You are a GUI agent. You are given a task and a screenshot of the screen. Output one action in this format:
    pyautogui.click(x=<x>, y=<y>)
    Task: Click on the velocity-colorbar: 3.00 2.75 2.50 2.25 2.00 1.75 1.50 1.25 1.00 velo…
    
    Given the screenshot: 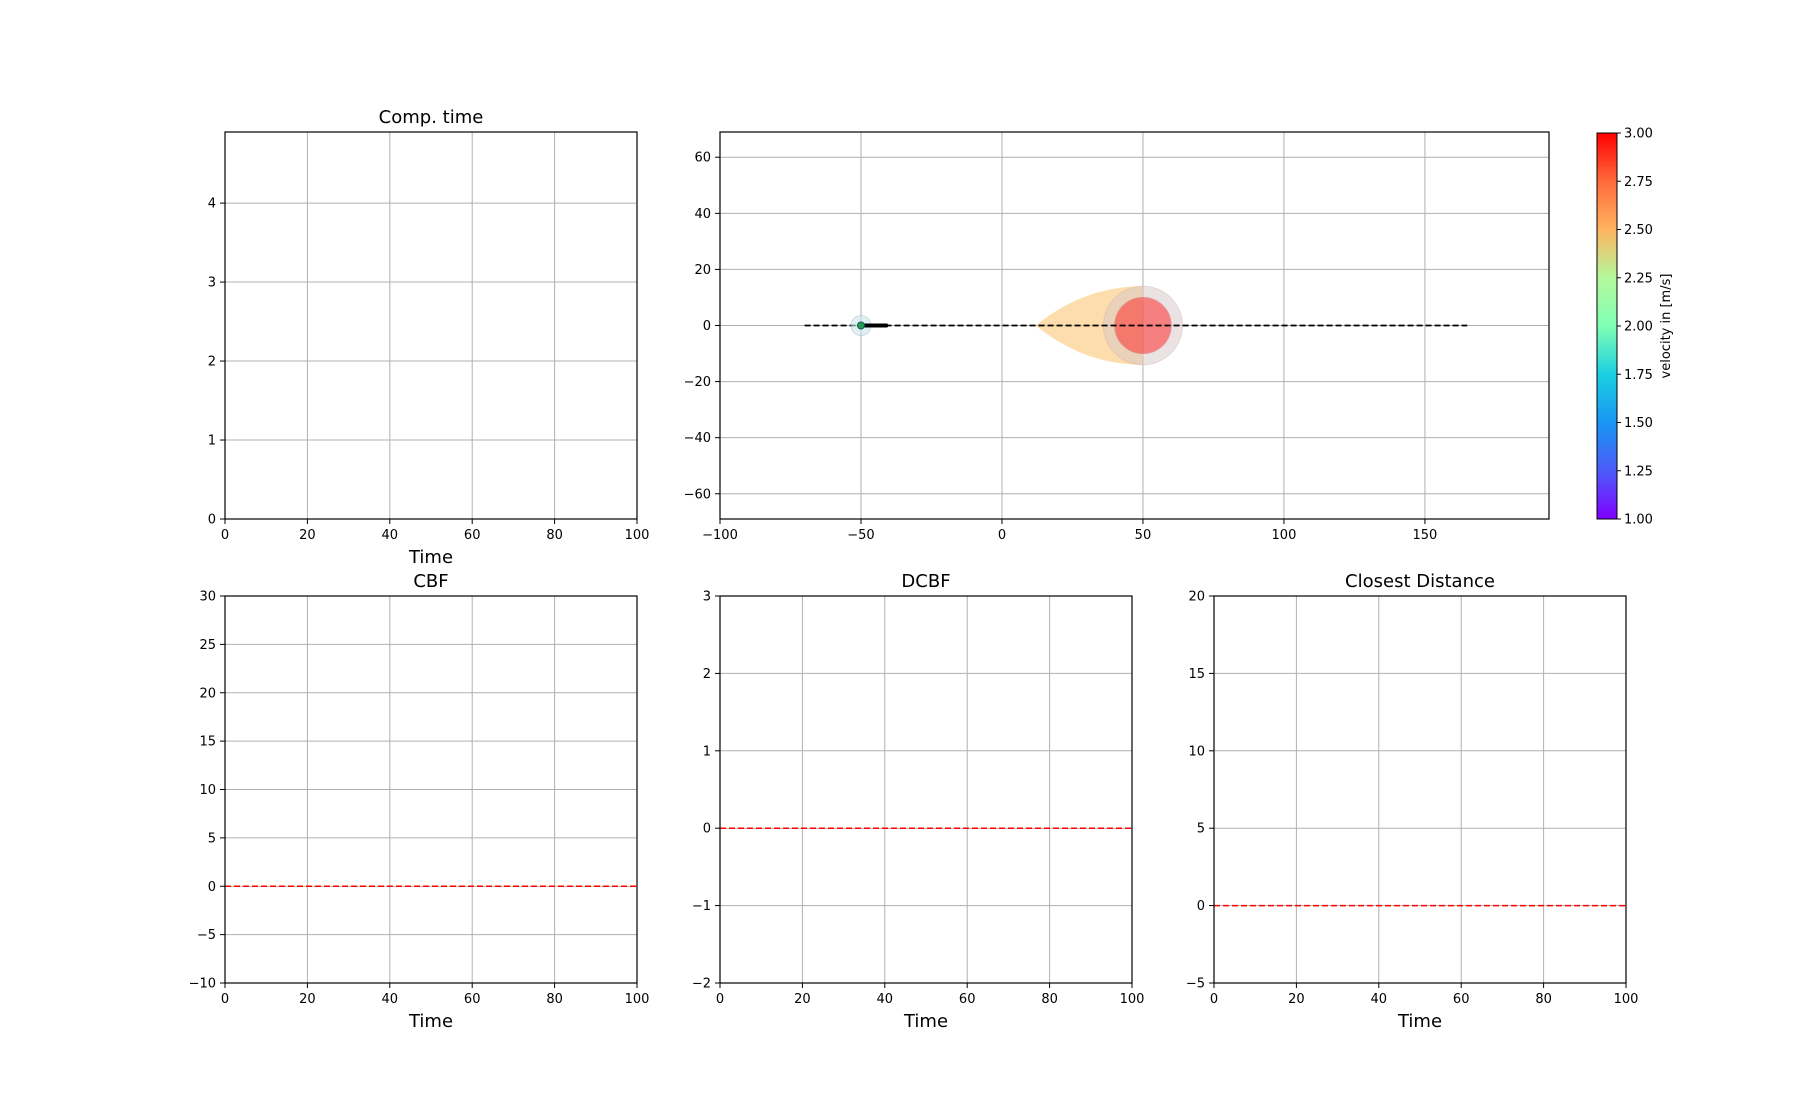 What is the action you would take?
    pyautogui.click(x=1635, y=327)
    